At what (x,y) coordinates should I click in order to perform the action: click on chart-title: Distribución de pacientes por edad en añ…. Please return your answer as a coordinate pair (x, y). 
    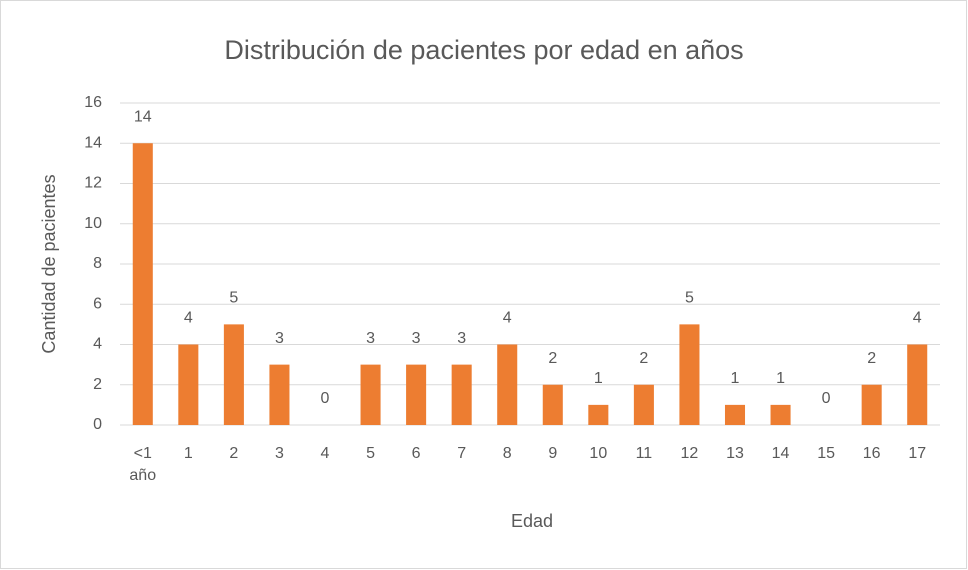
    Looking at the image, I should click on (483, 50).